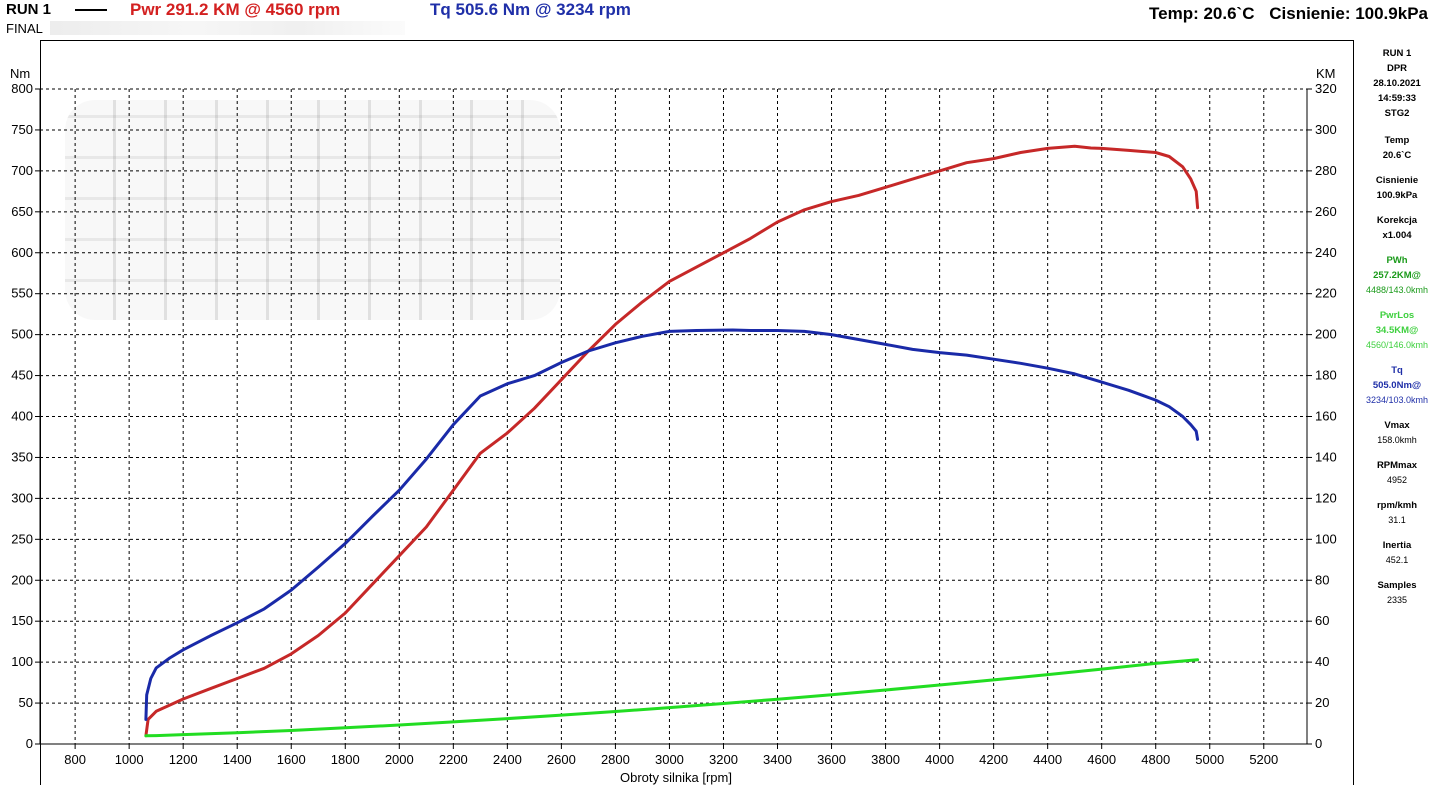 The height and width of the screenshot is (785, 1440). I want to click on y-tick-label-left: 600, so click(22, 252).